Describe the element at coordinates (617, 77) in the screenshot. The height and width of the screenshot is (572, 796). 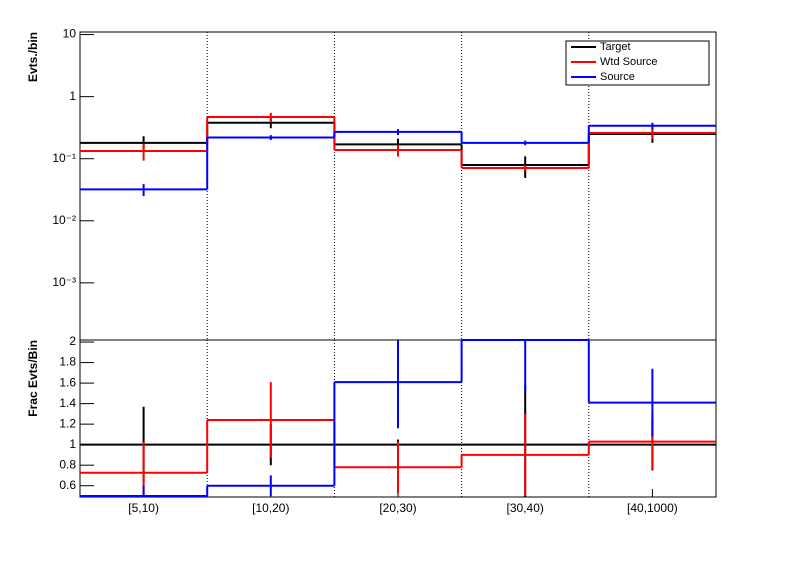
I see `legend-label: Source` at that location.